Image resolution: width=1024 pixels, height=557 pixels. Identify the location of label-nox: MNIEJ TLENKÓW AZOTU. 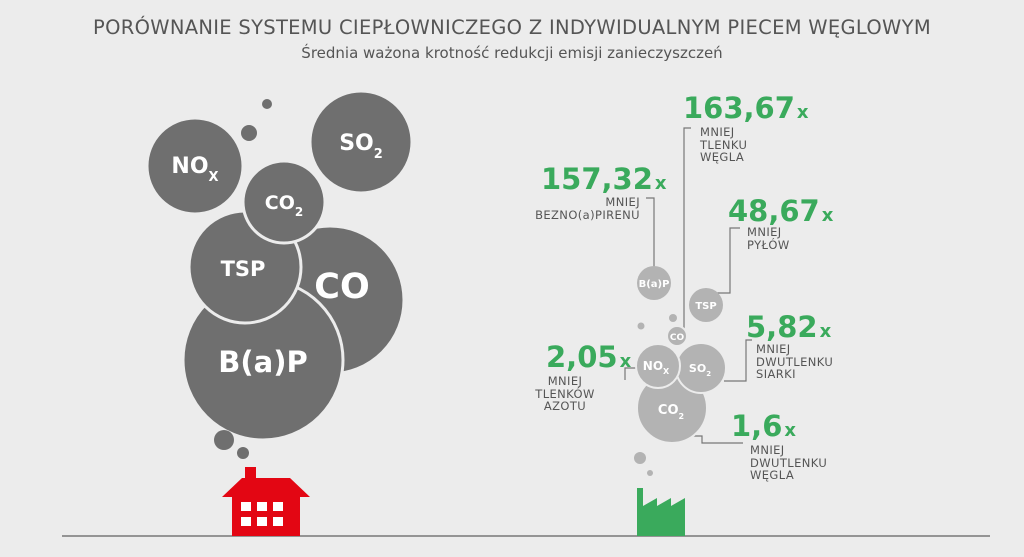
(565, 393).